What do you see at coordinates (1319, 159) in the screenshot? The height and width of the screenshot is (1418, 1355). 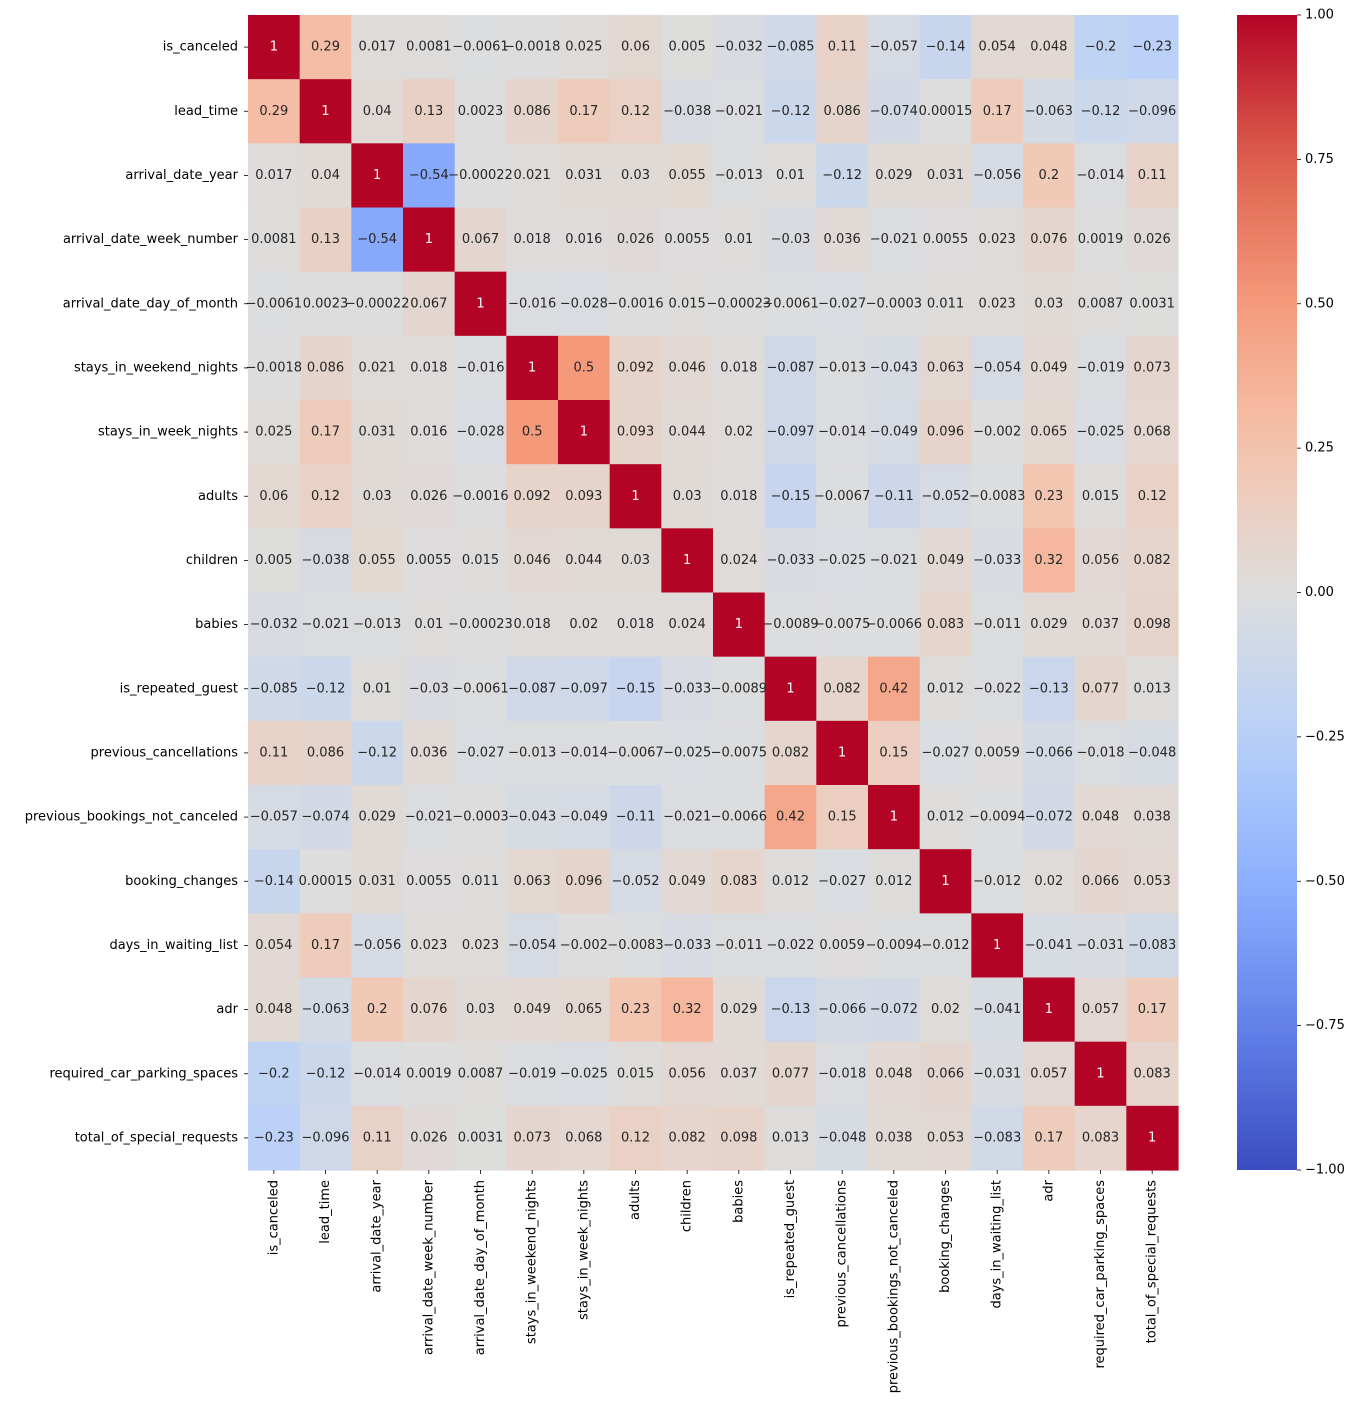 I see `colorbar-tick-label: 0.75` at bounding box center [1319, 159].